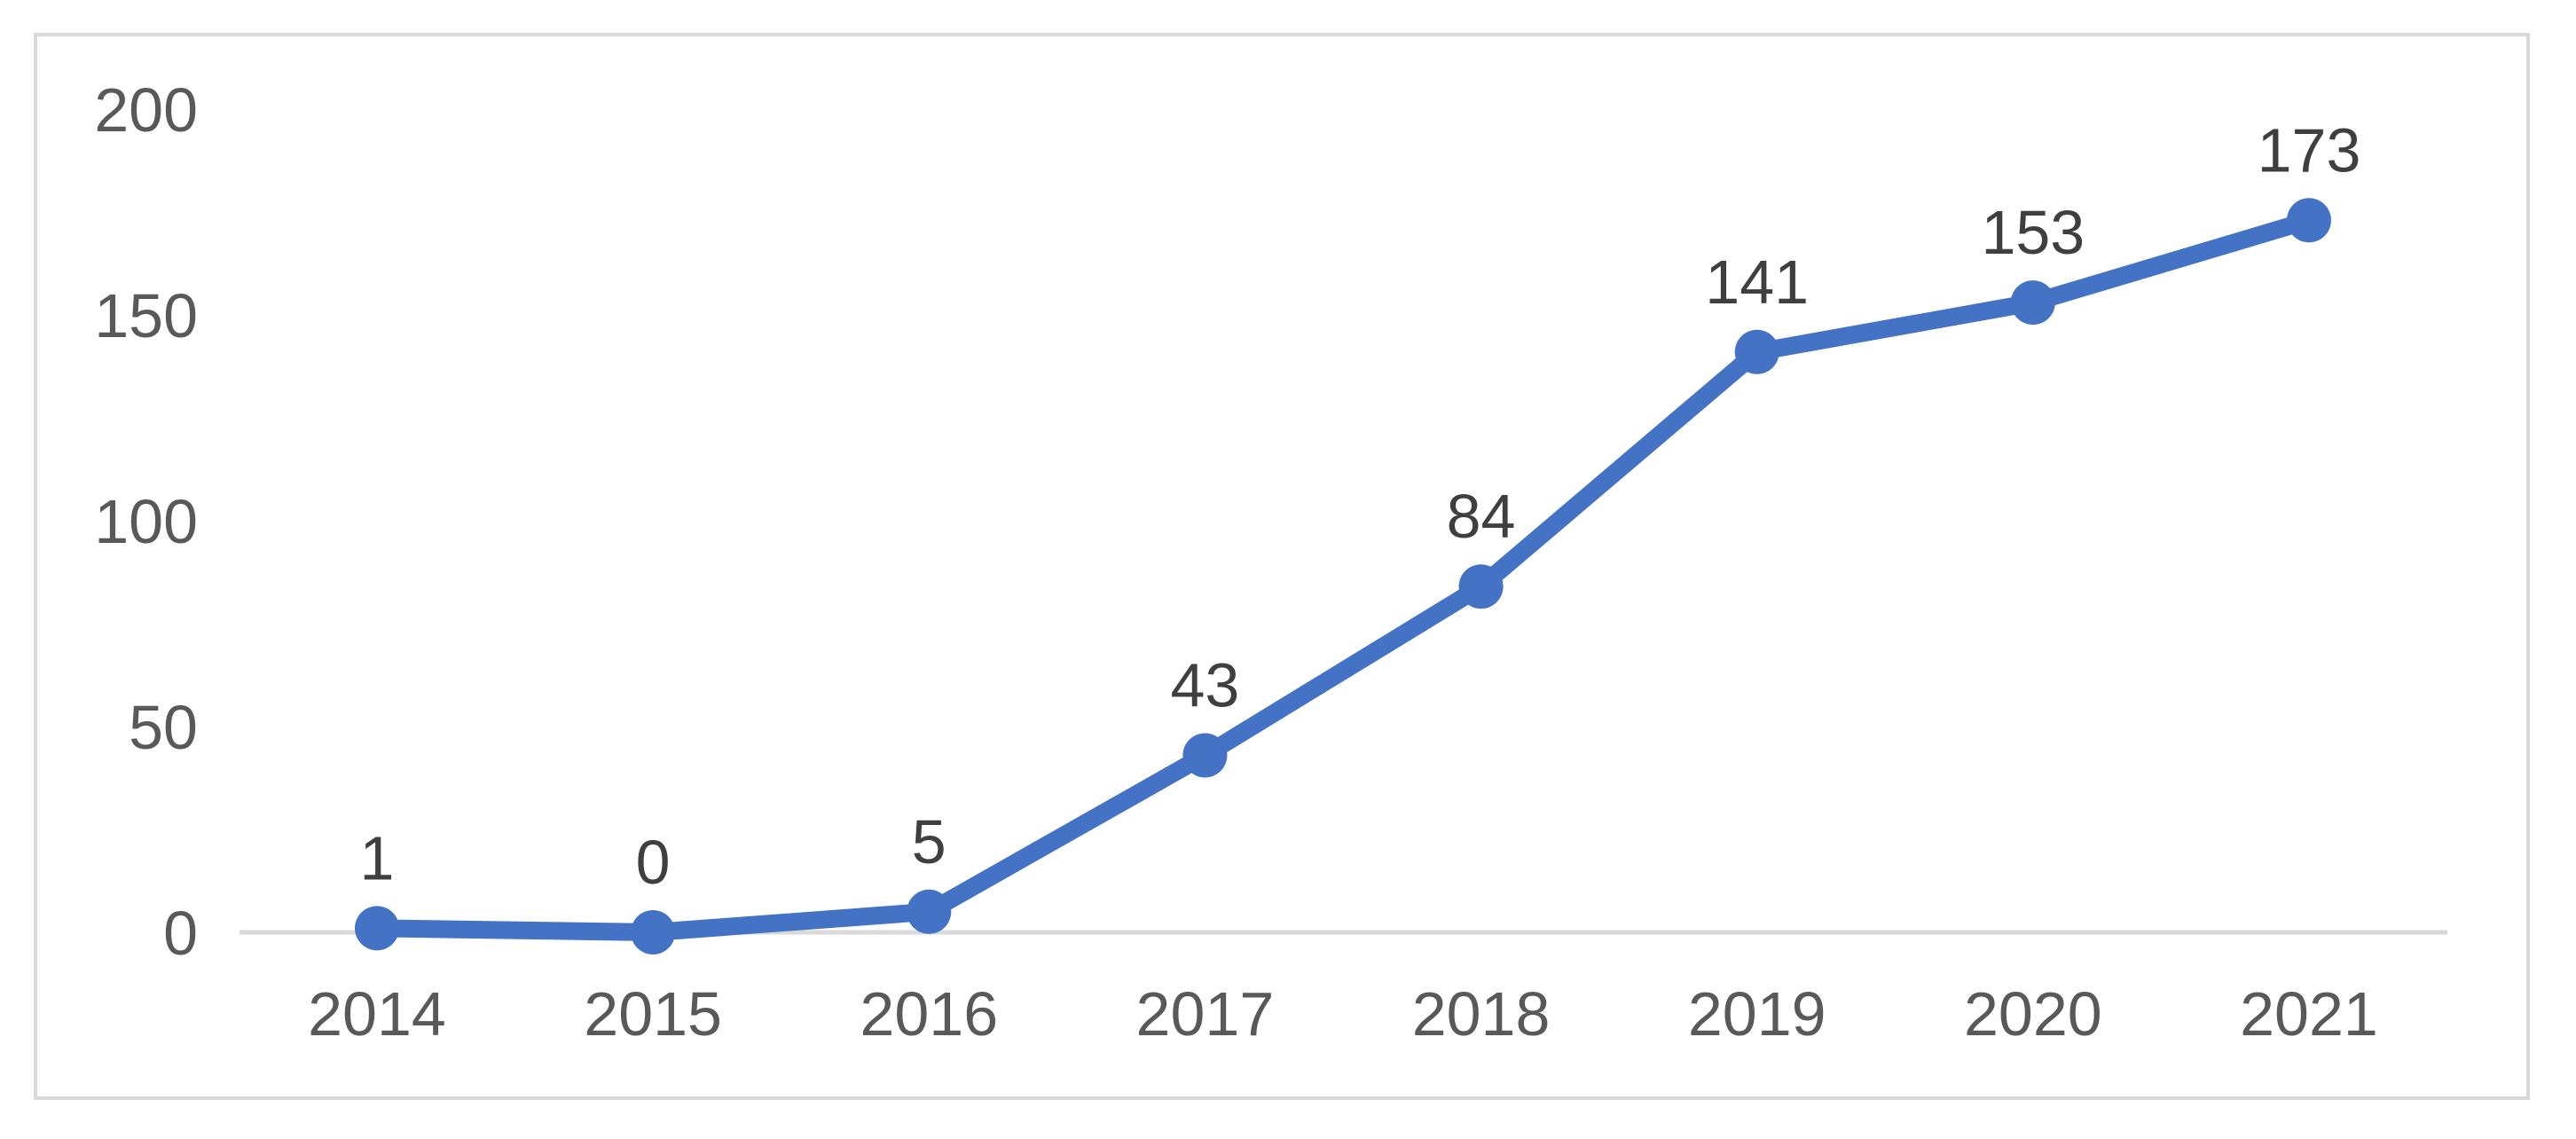  I want to click on y-tick-label-200: 200, so click(146, 110).